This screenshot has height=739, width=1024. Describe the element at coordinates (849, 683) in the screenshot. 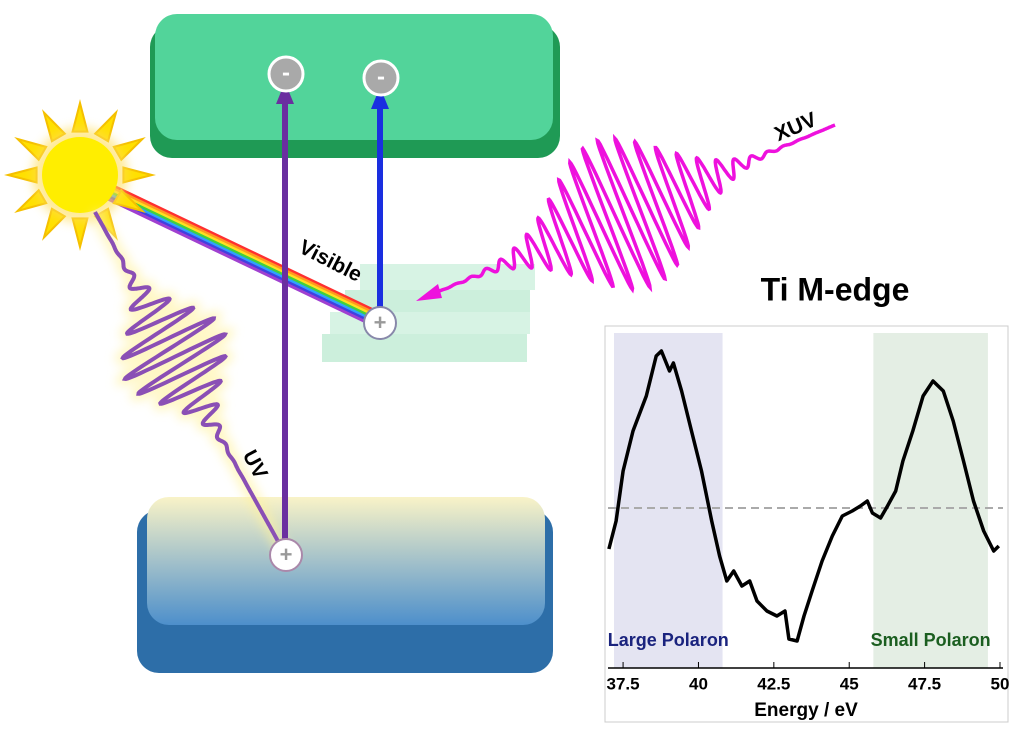

I see `x-tick-label: 45` at that location.